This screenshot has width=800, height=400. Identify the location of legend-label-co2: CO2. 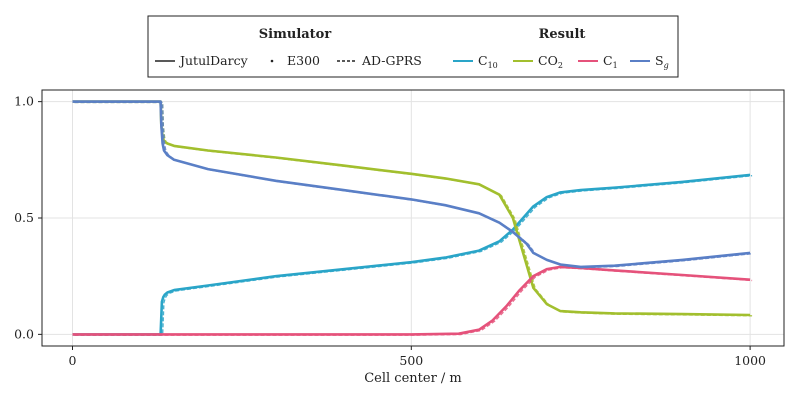
(550, 61).